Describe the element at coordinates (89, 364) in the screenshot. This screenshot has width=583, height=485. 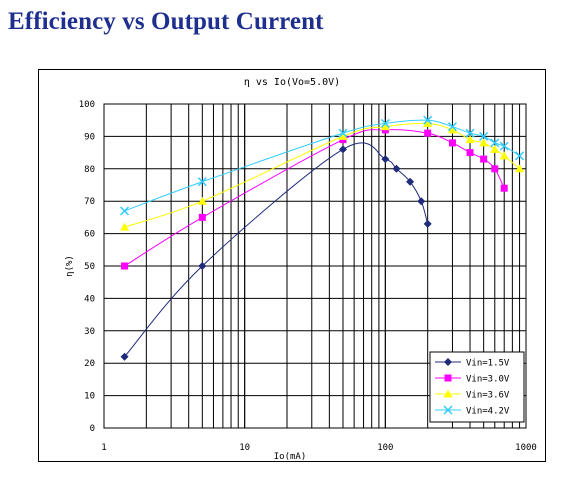
I see `y-tick-label: 20` at that location.